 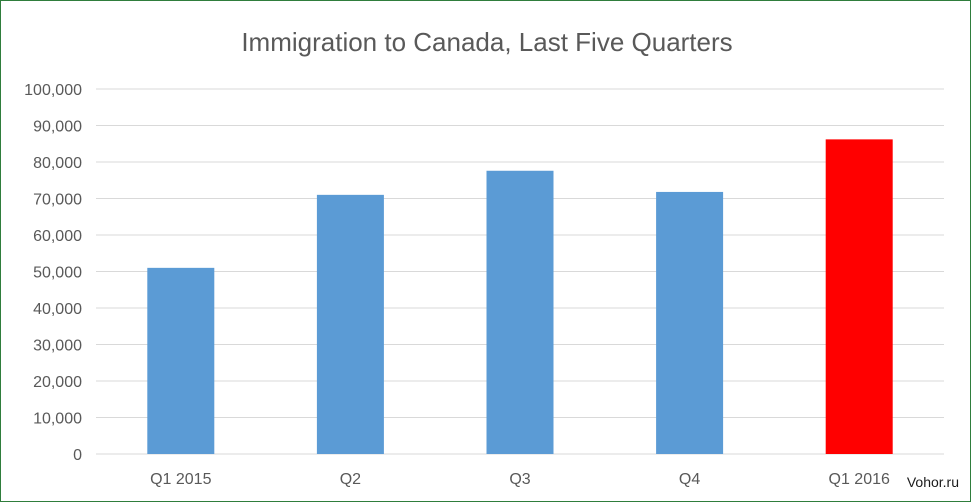 I want to click on bar-q3, so click(x=520, y=312).